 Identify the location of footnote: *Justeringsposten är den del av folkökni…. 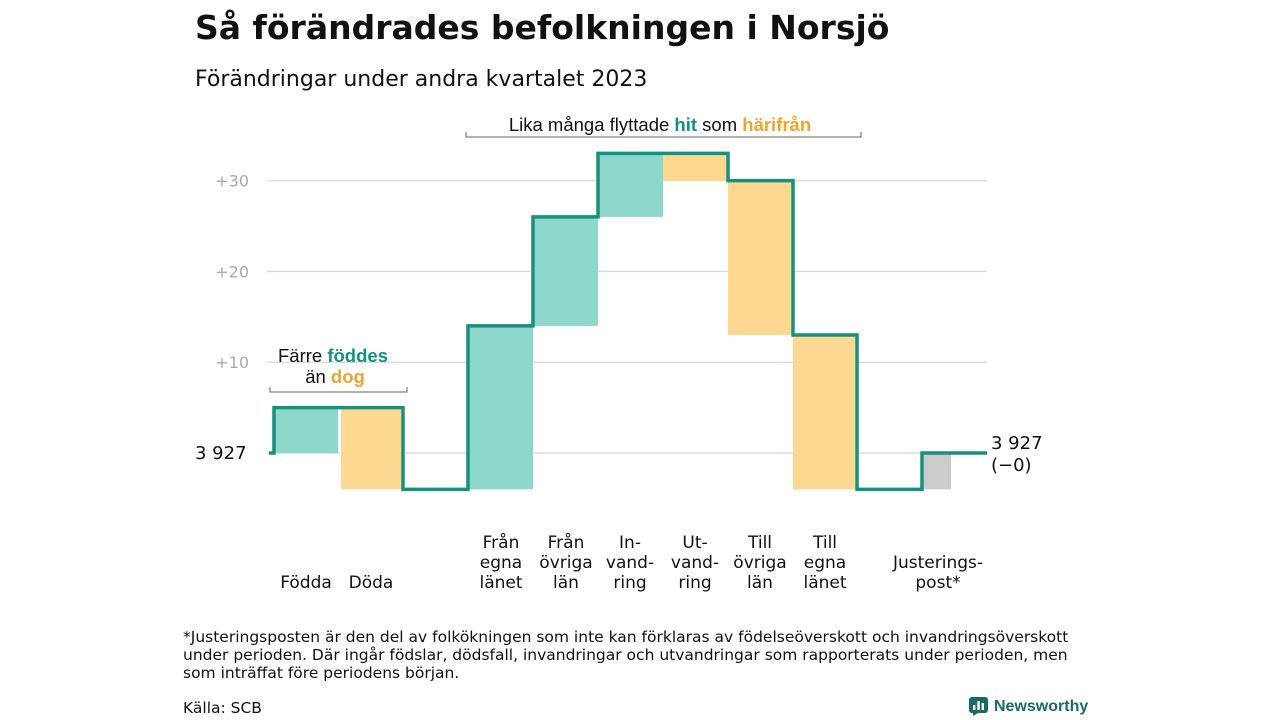
(626, 655).